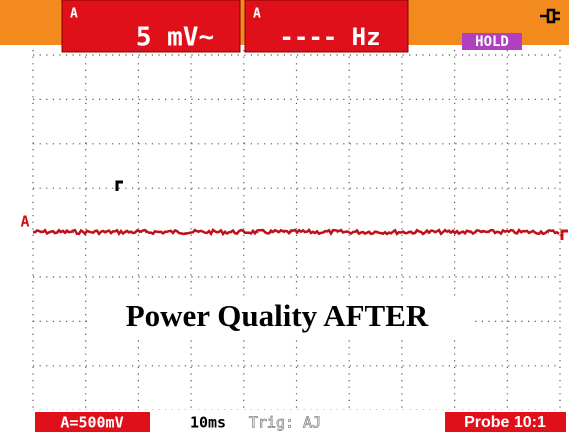 The image size is (569, 432). I want to click on trigger-marker, so click(119, 185).